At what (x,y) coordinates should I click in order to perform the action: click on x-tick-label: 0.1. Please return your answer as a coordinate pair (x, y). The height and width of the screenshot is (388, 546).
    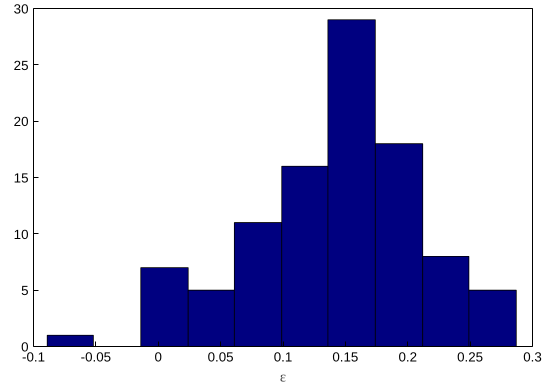
    Looking at the image, I should click on (283, 357).